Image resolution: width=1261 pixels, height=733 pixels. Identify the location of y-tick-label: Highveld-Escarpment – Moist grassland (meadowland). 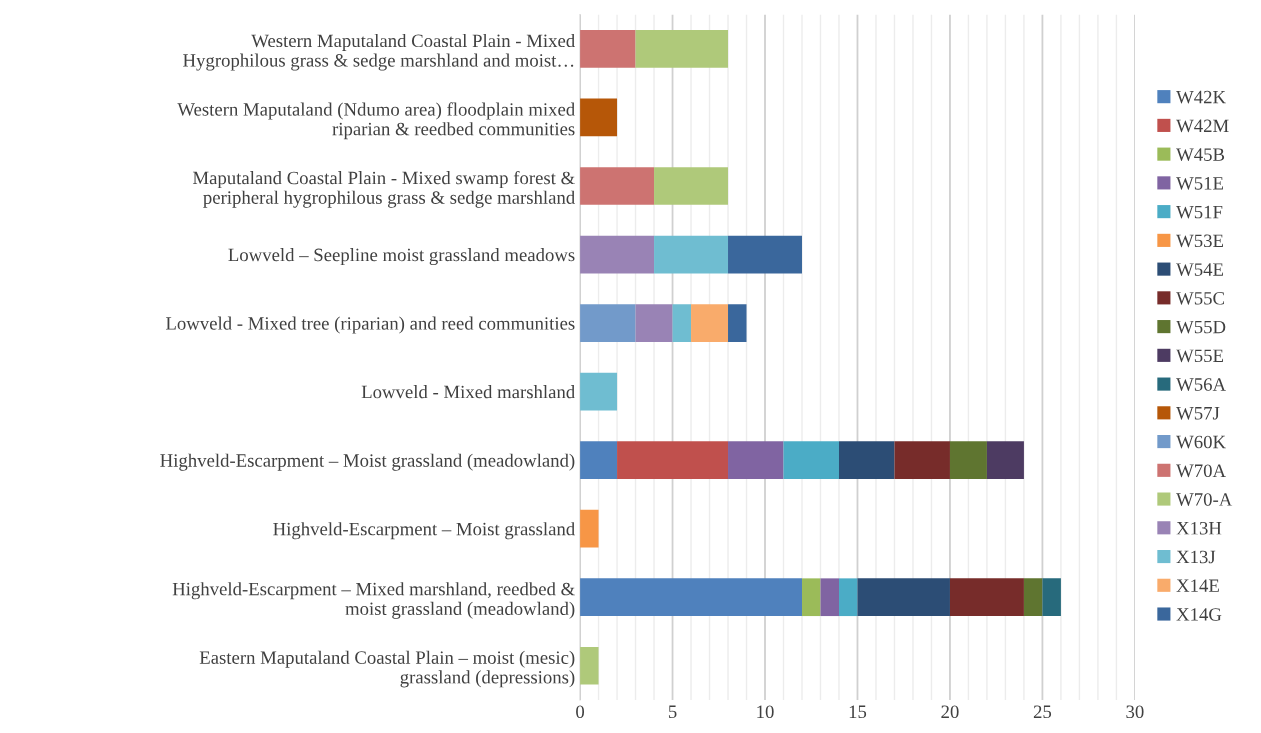
(367, 462).